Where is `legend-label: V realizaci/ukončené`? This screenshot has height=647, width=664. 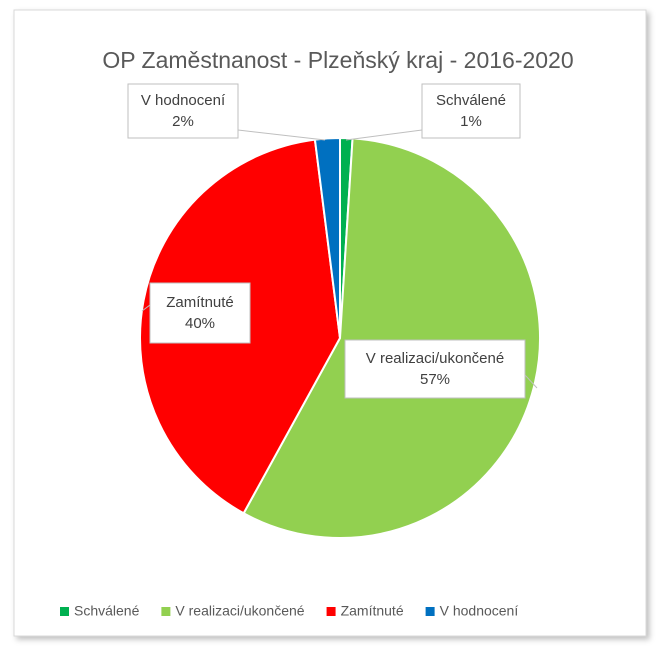
legend-label: V realizaci/ukončené is located at coordinates (239, 611).